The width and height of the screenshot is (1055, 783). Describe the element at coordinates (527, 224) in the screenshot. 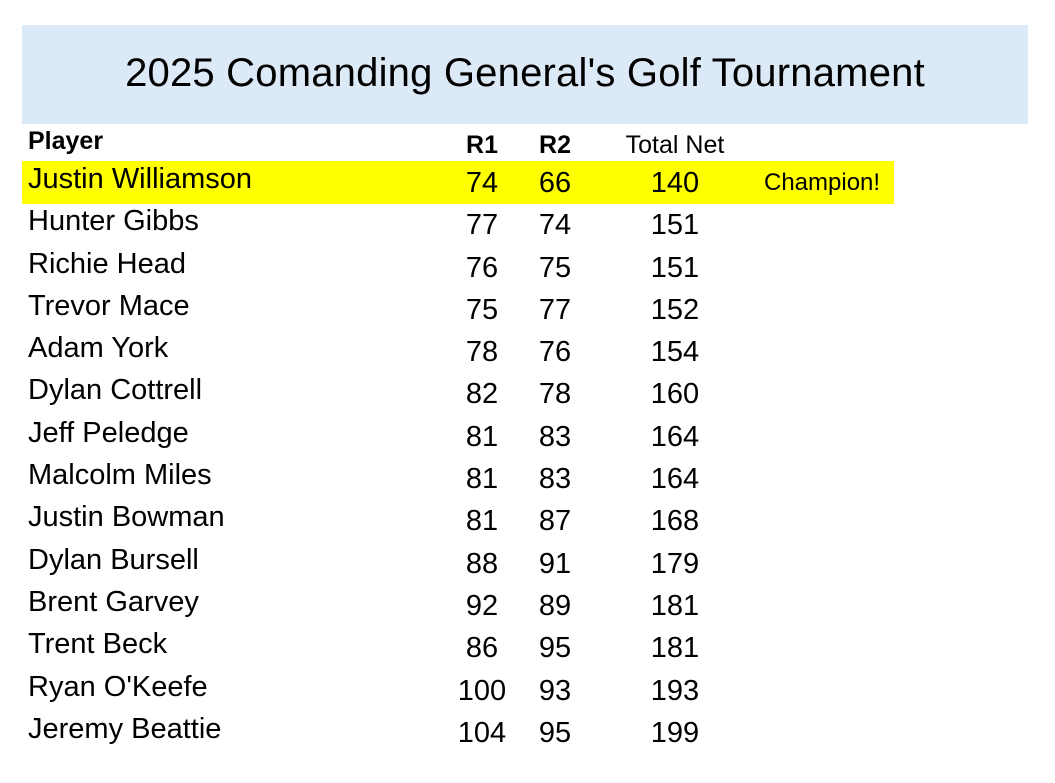

I see `table-row: Hunter Gibbs 77 74 151` at that location.